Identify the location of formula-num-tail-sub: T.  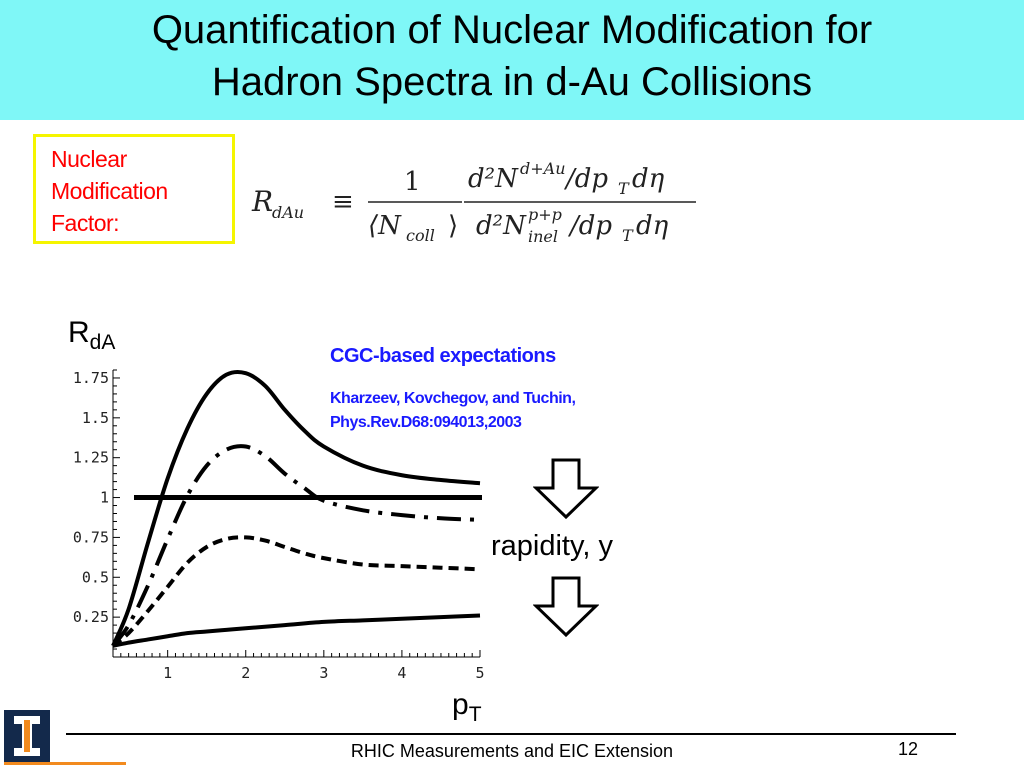
(624, 188).